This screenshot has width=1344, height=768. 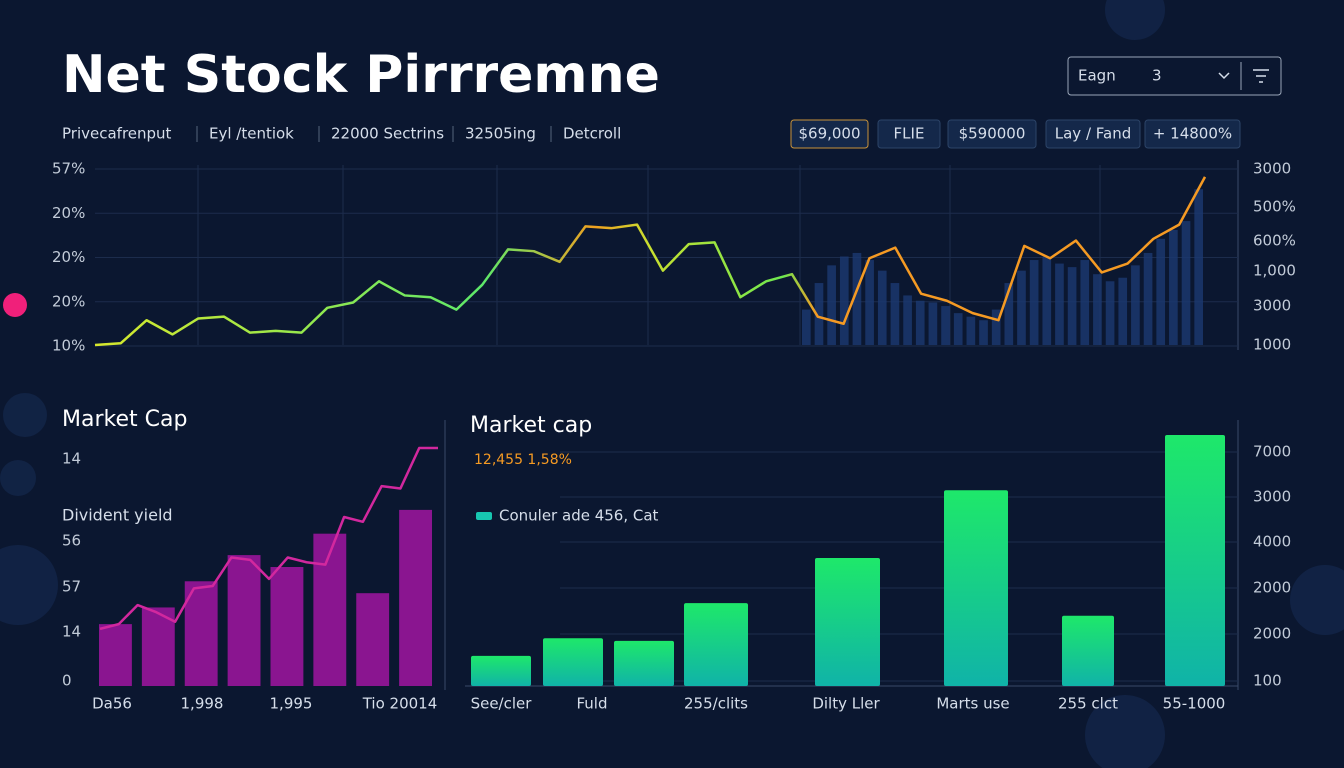 I want to click on x-tick-label: Dilty Ller, so click(x=846, y=704).